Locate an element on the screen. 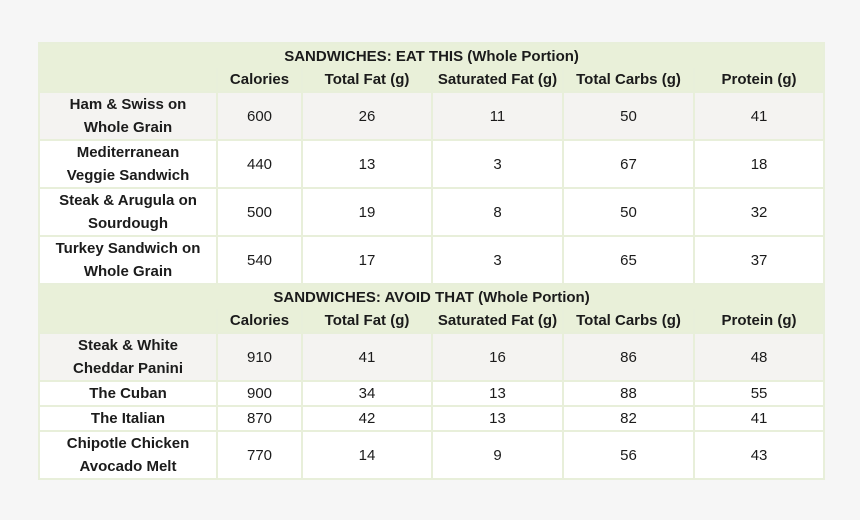 This screenshot has width=860, height=520. section-title-row: SANDWICHES: EAT THIS (Whole Portion) is located at coordinates (431, 55).